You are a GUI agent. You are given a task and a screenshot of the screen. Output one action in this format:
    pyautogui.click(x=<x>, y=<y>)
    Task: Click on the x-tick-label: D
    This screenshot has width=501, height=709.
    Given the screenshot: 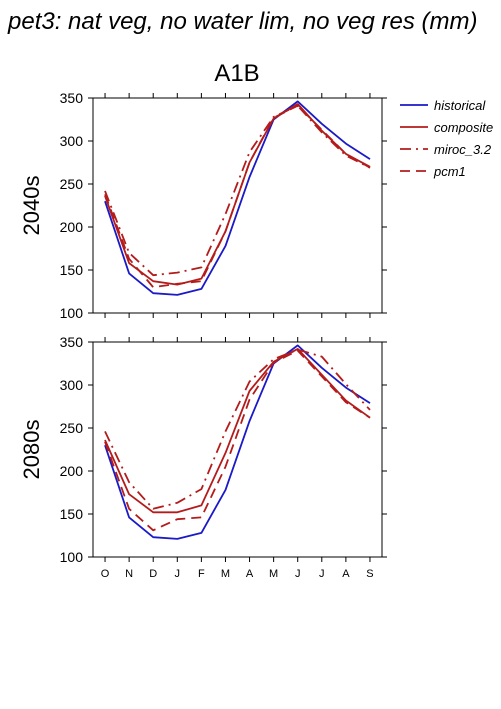 What is the action you would take?
    pyautogui.click(x=153, y=574)
    